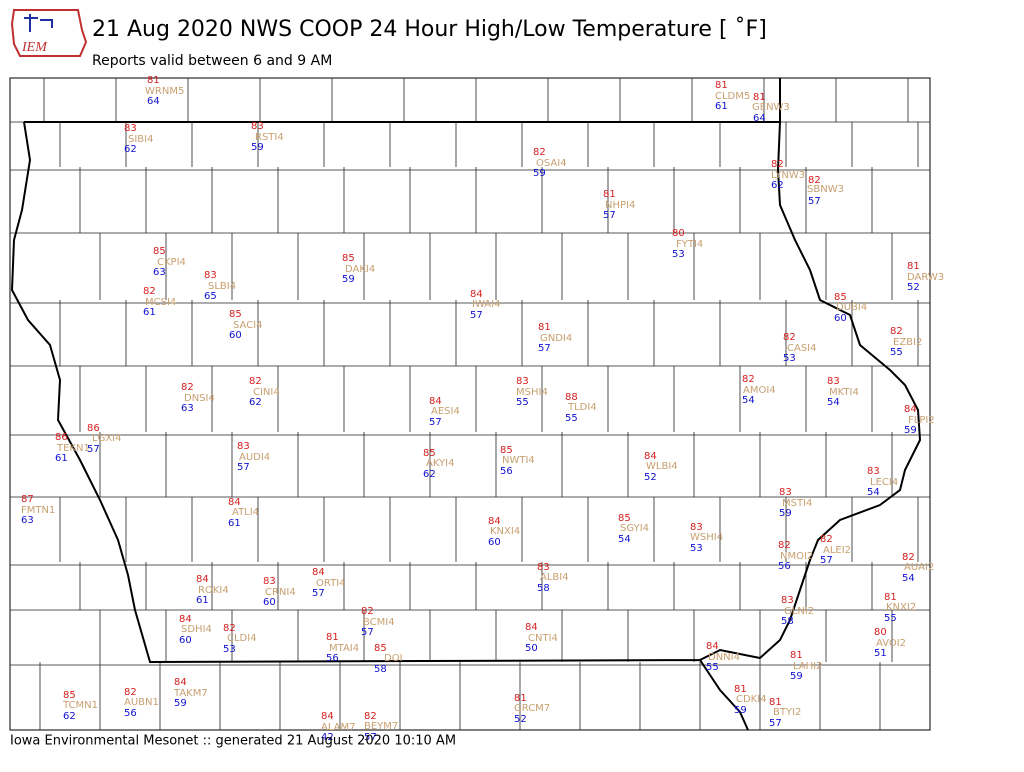 Image resolution: width=1024 pixels, height=772 pixels. Describe the element at coordinates (331, 583) in the screenshot. I see `station-id: ORTI4` at that location.